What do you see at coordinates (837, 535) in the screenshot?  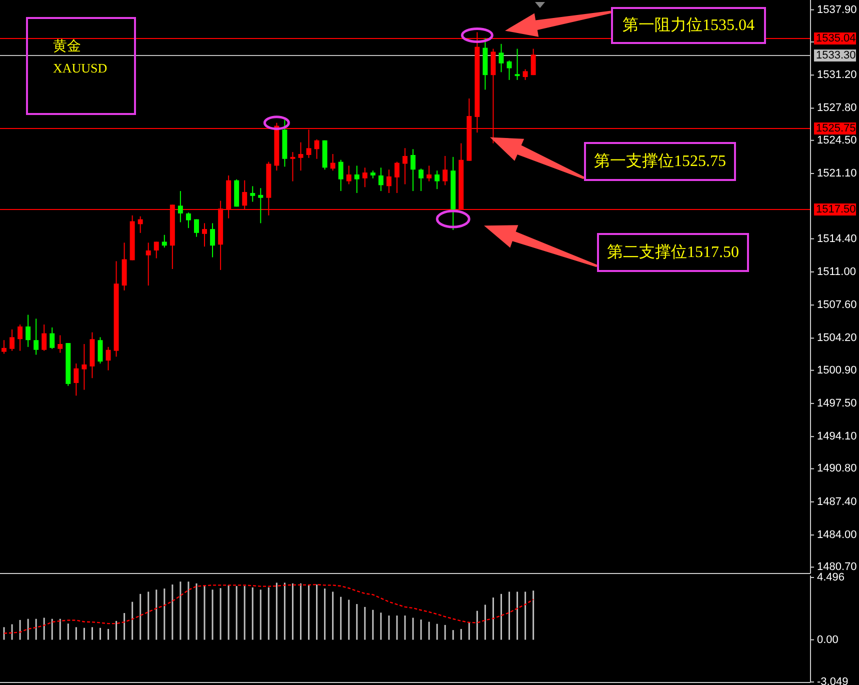 I see `y-tick-label: 1484.00` at bounding box center [837, 535].